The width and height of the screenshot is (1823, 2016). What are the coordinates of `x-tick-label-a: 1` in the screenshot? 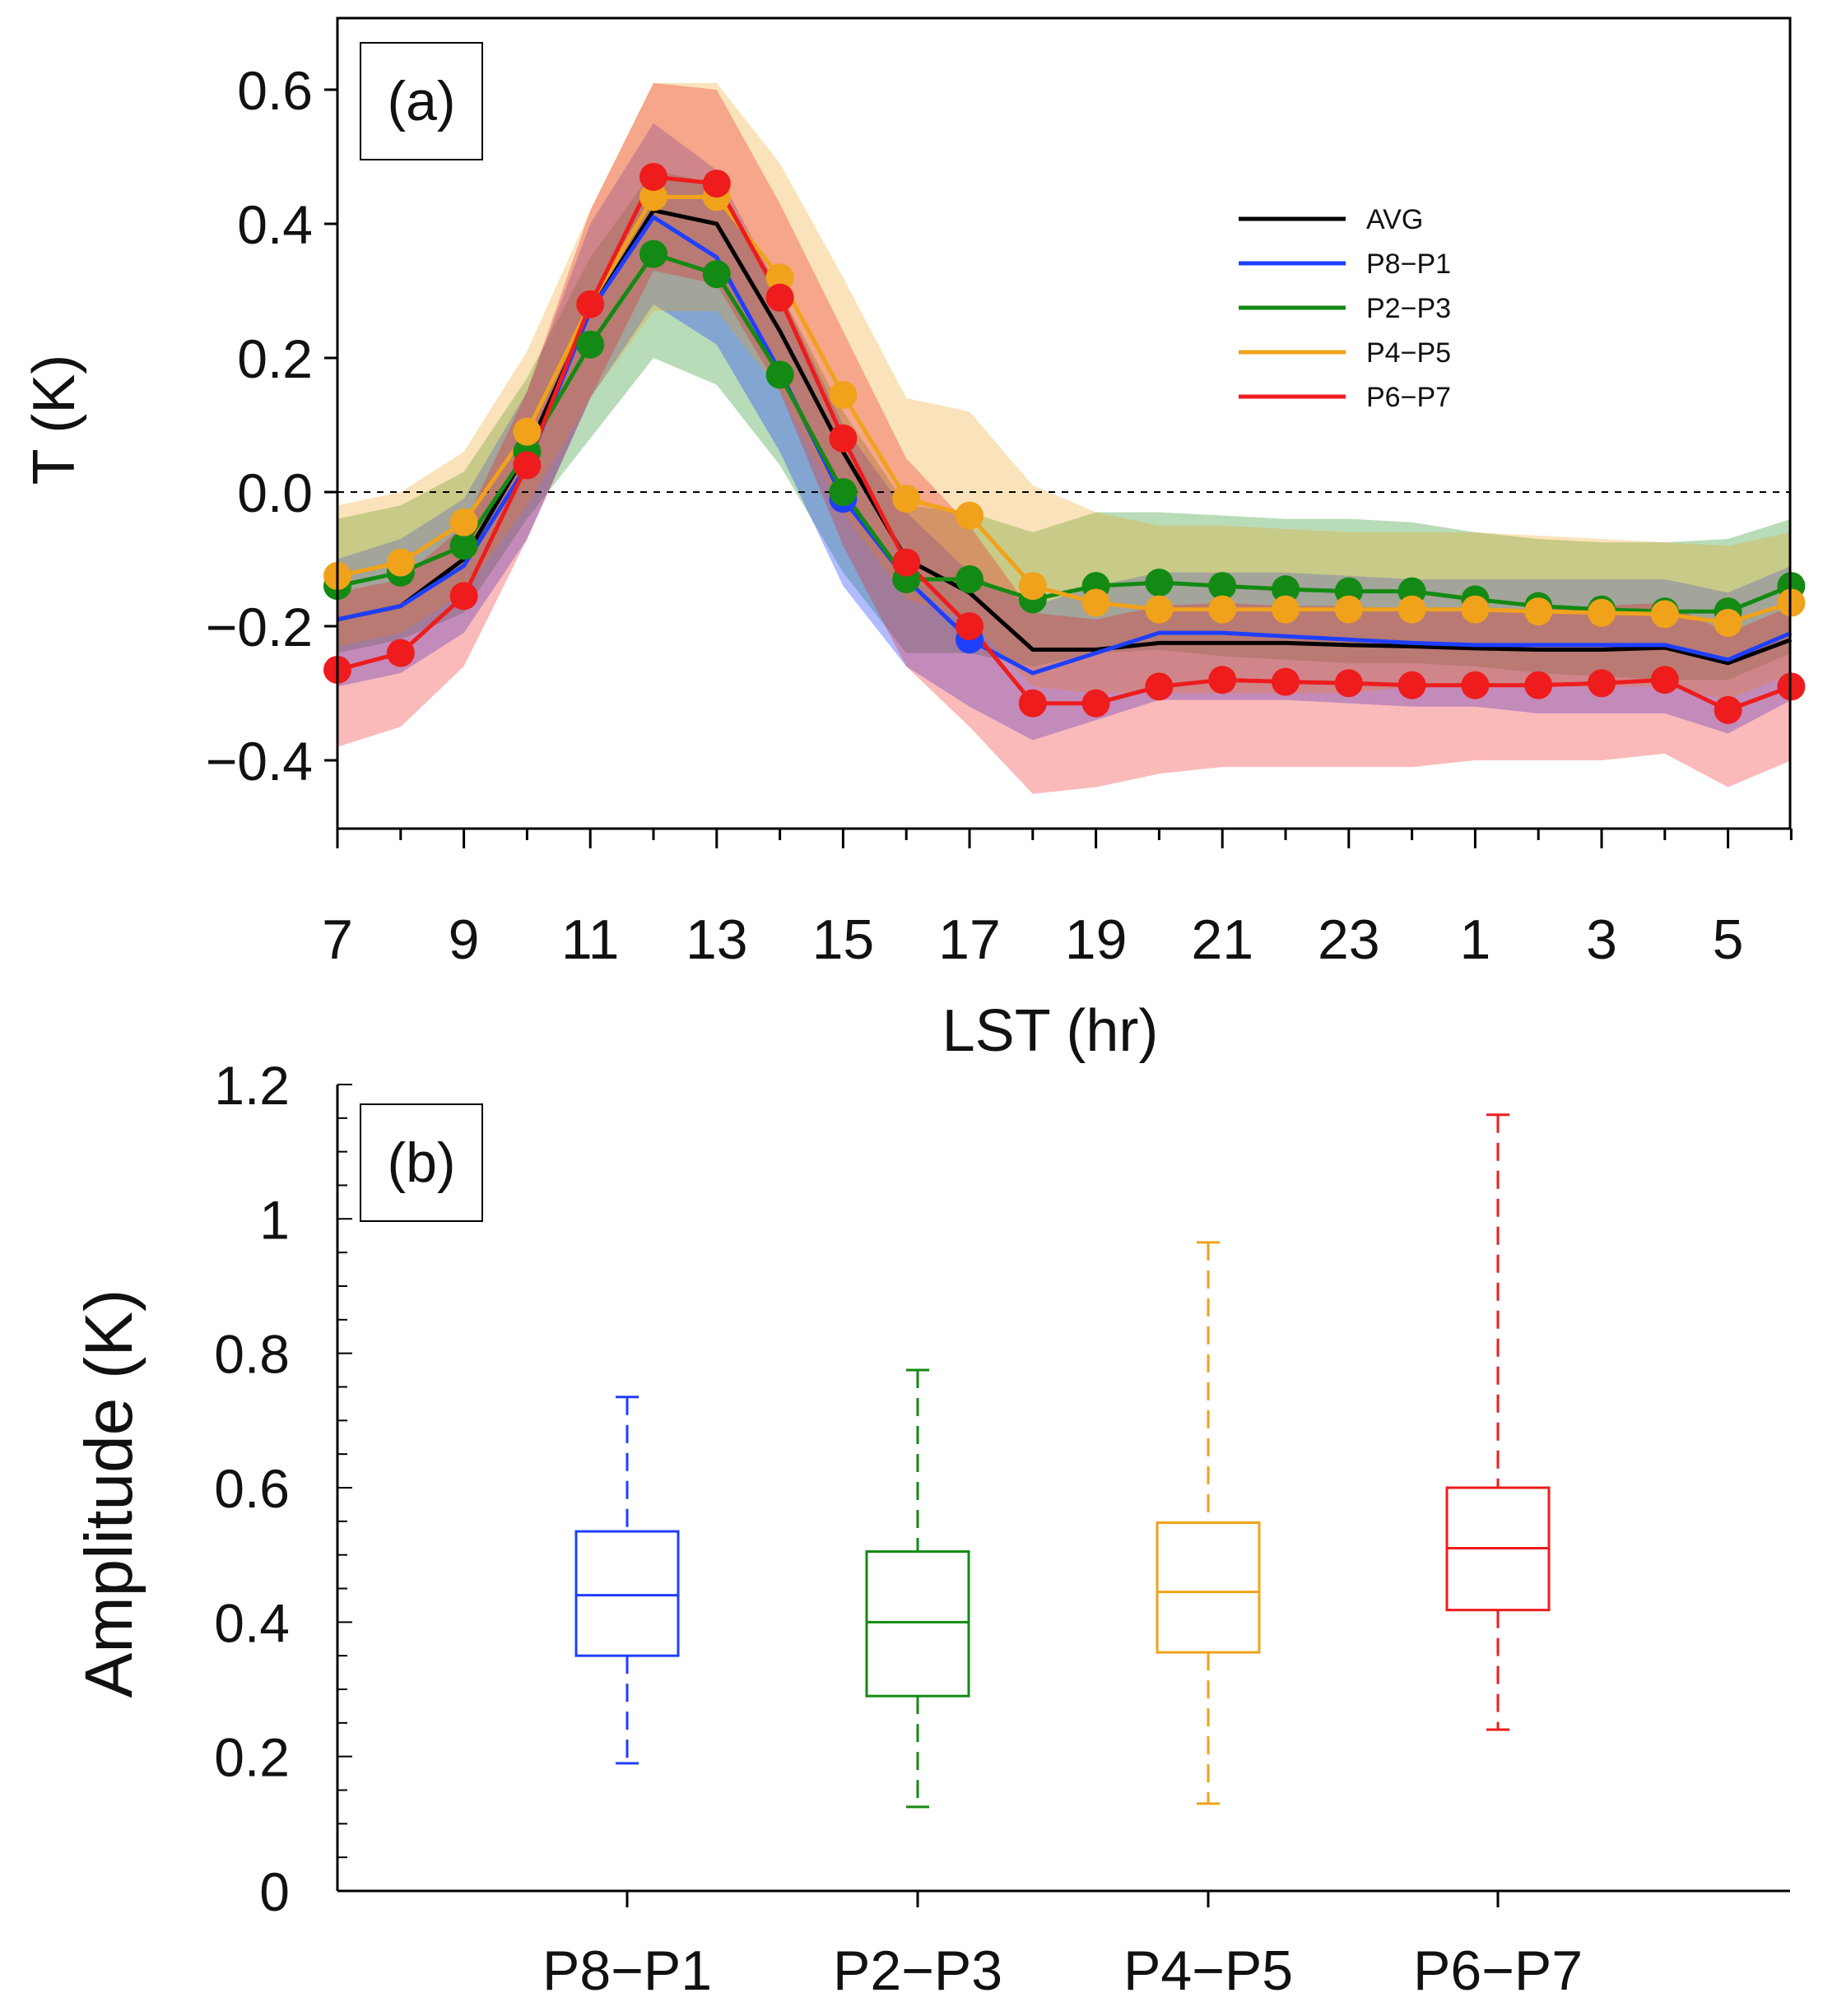 It's located at (1474, 939).